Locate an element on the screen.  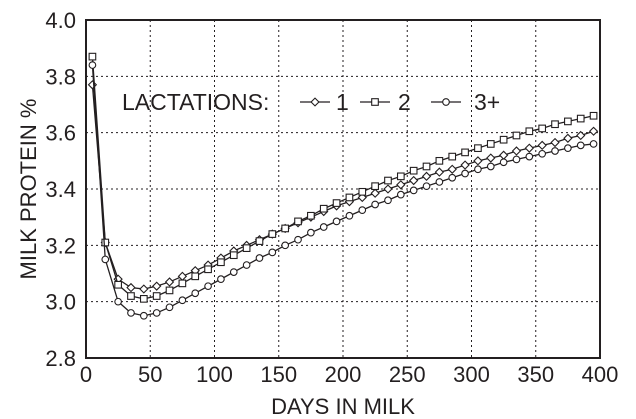
x-tick-label: 100 is located at coordinates (214, 374).